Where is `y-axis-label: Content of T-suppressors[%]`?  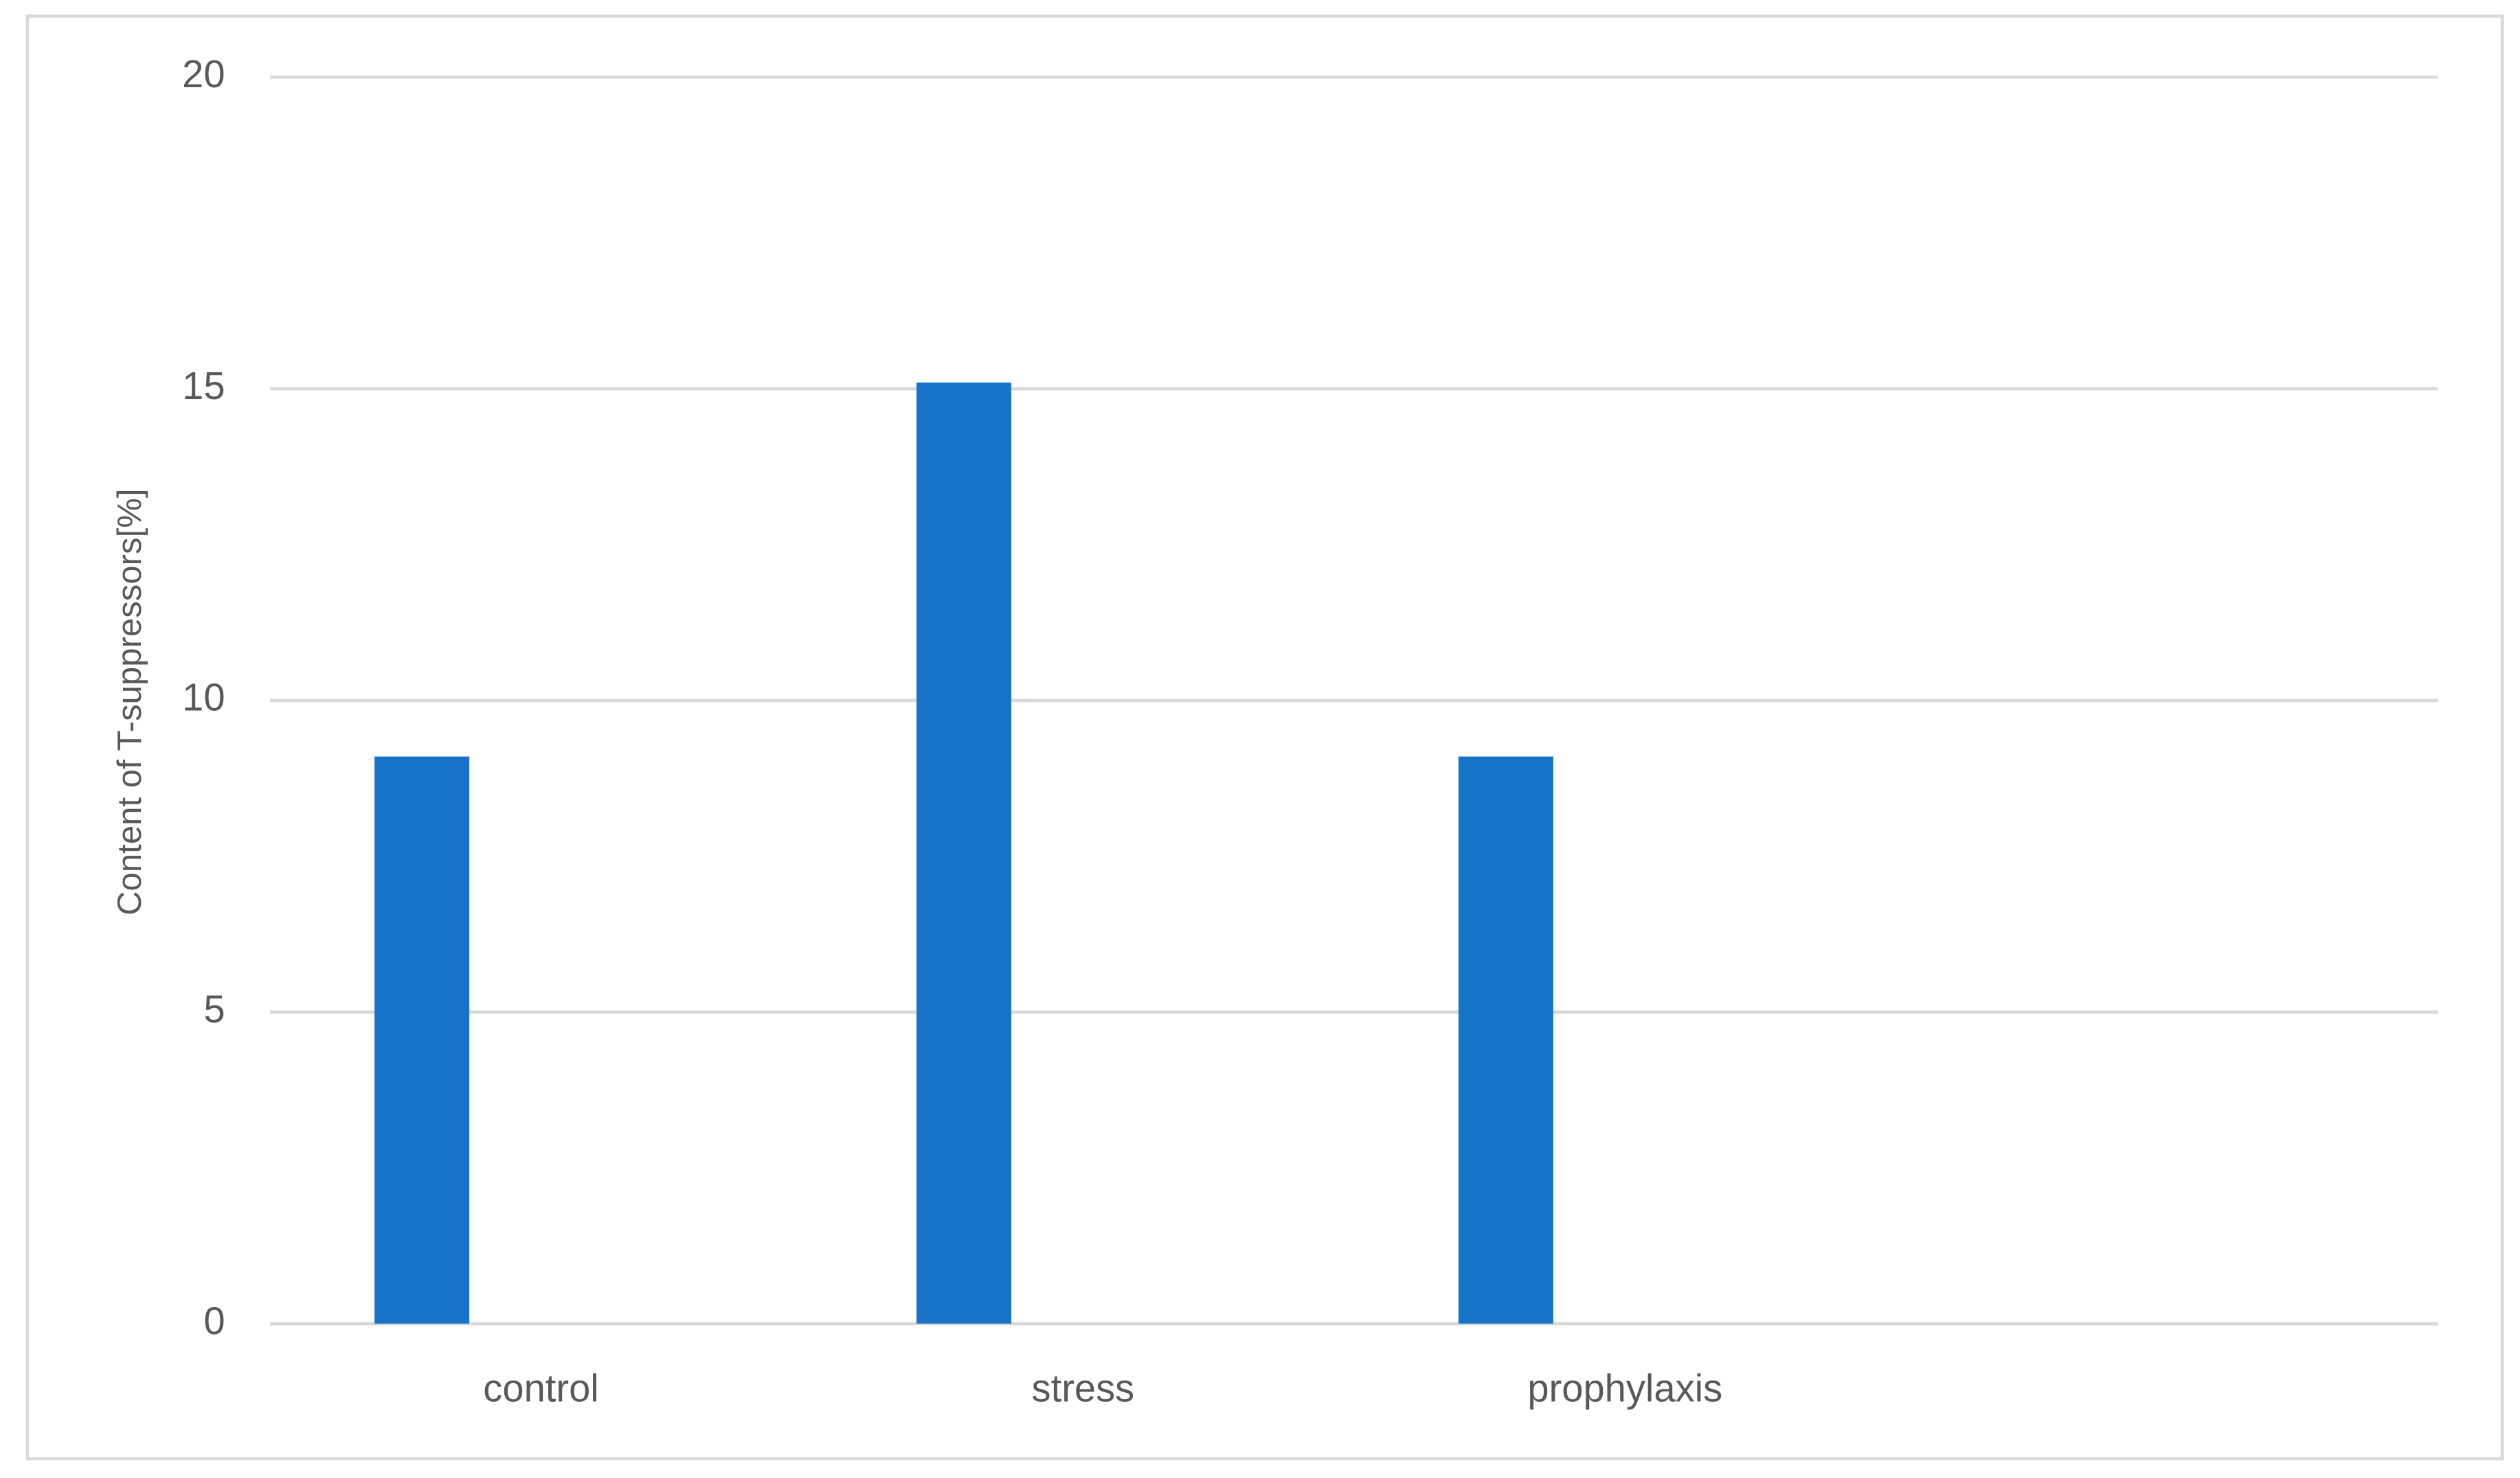 y-axis-label: Content of T-suppressors[%] is located at coordinates (129, 701).